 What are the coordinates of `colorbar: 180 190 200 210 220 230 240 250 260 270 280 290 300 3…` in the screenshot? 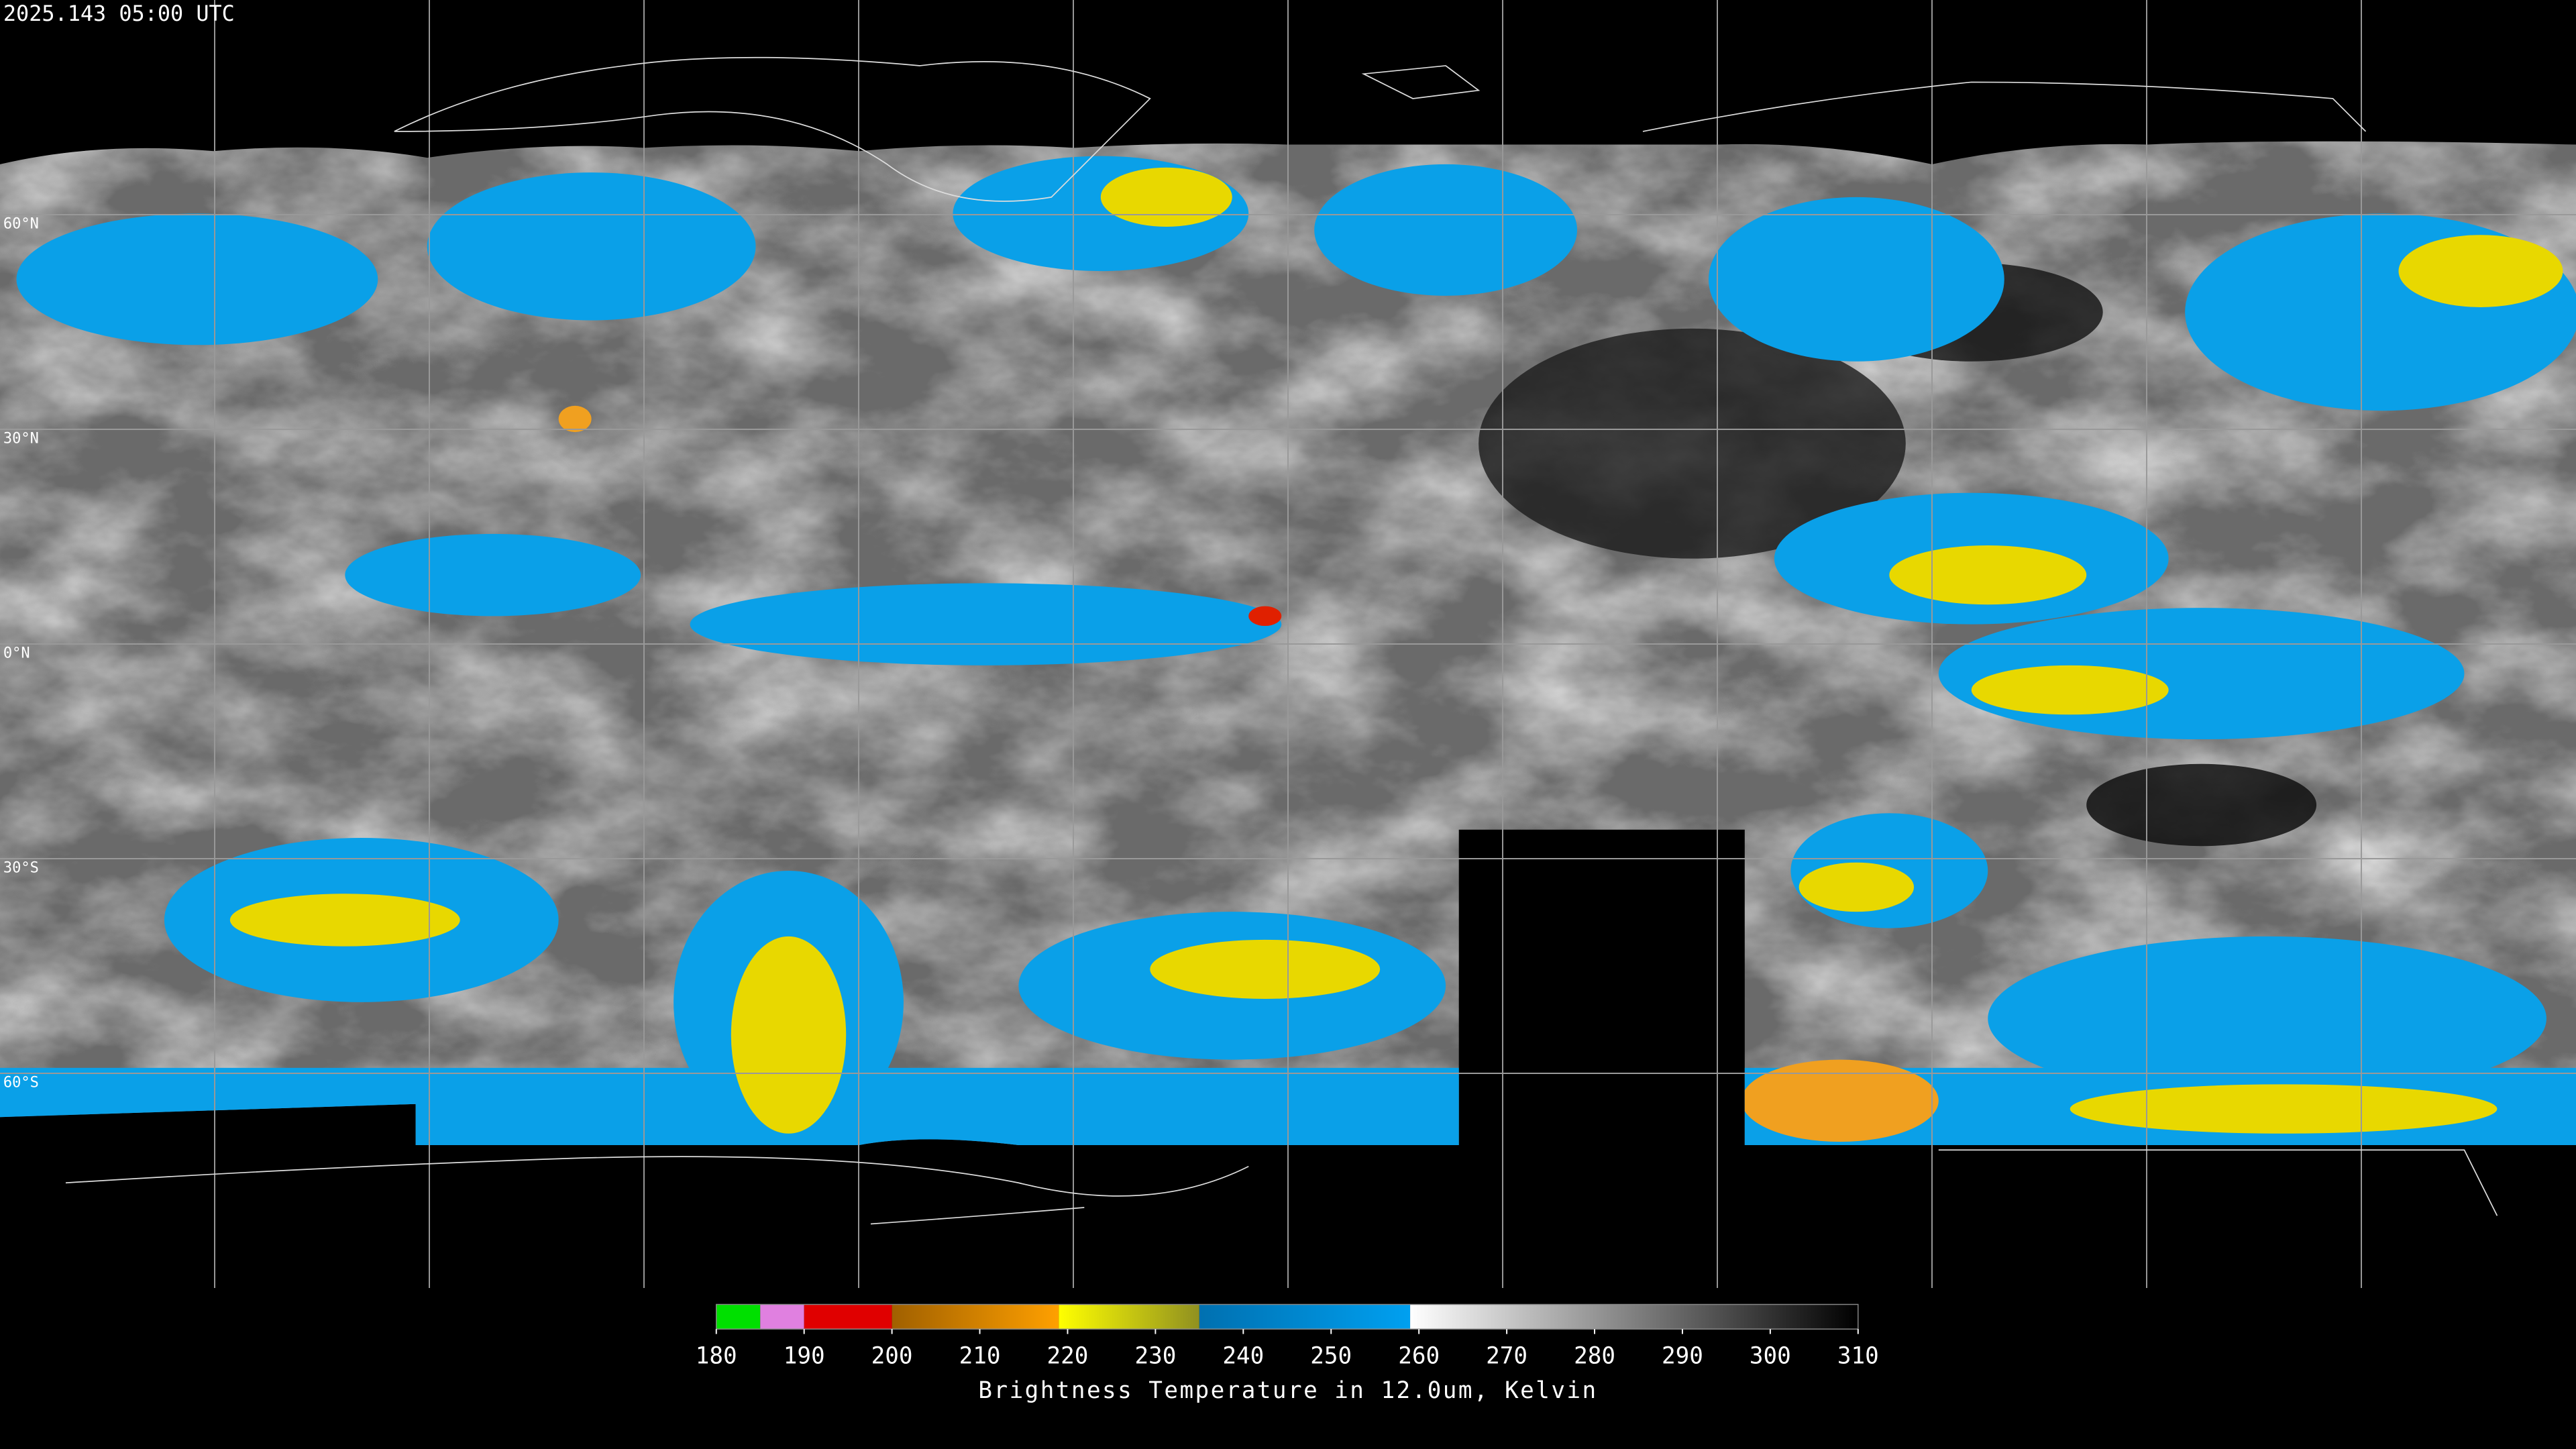 It's located at (1287, 1336).